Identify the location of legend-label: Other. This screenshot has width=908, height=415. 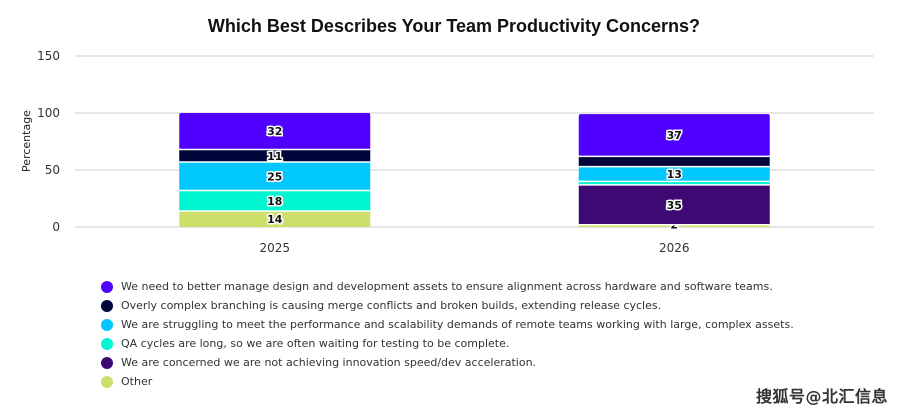
(137, 381).